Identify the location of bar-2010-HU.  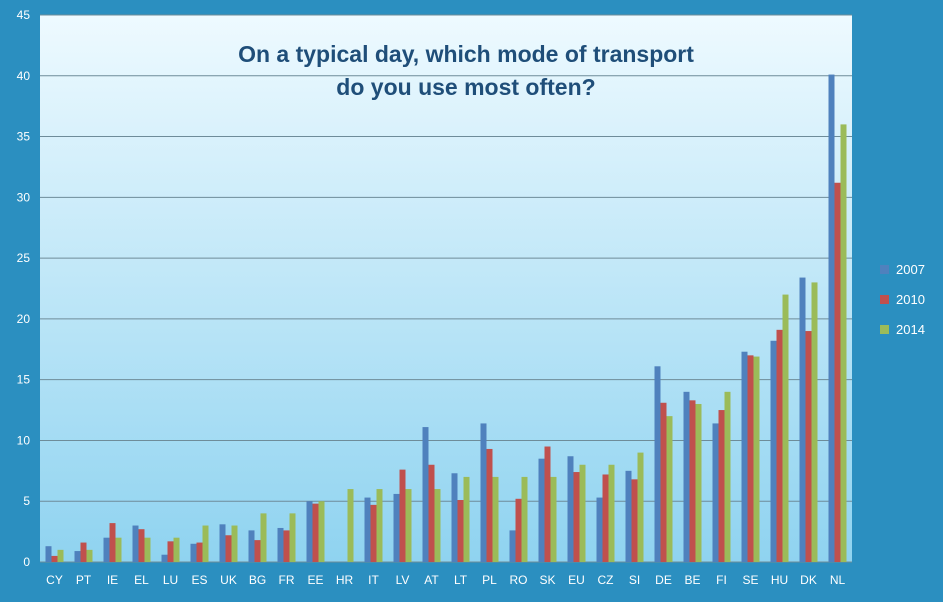
(779, 445).